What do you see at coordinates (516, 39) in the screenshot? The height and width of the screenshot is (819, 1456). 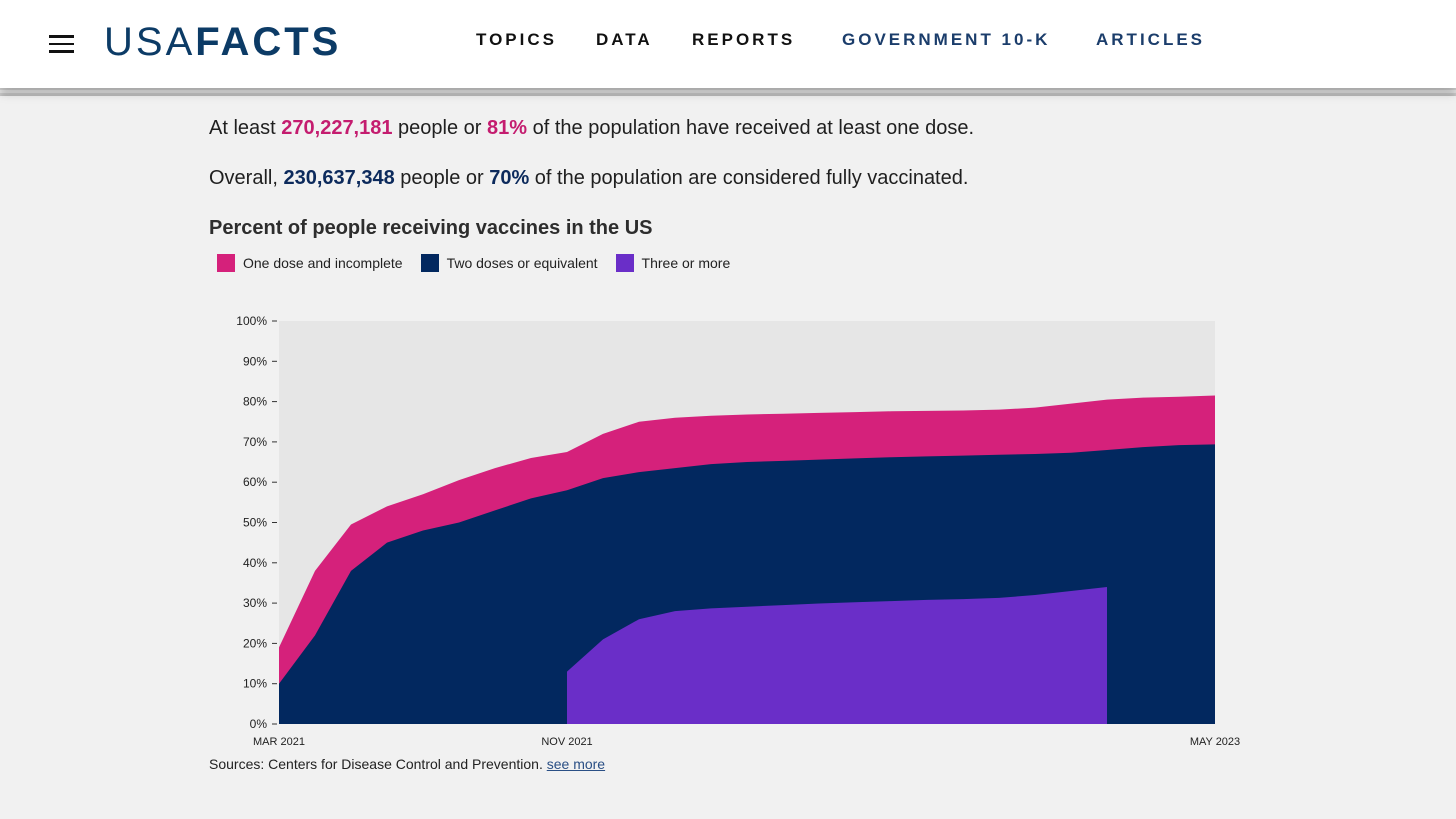 I see `nav-topics: TOPICS` at bounding box center [516, 39].